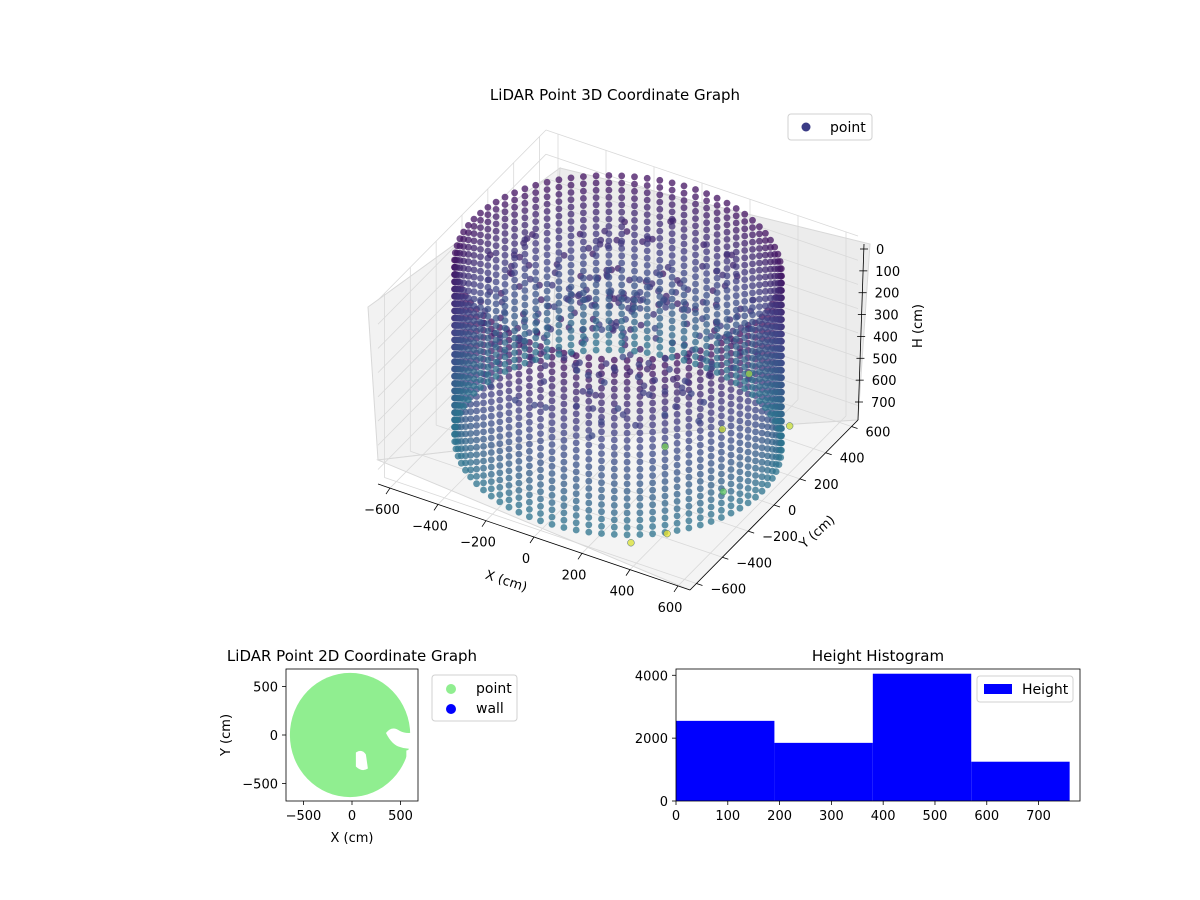  Describe the element at coordinates (749, 374) in the screenshot. I see `outlier-point` at that location.